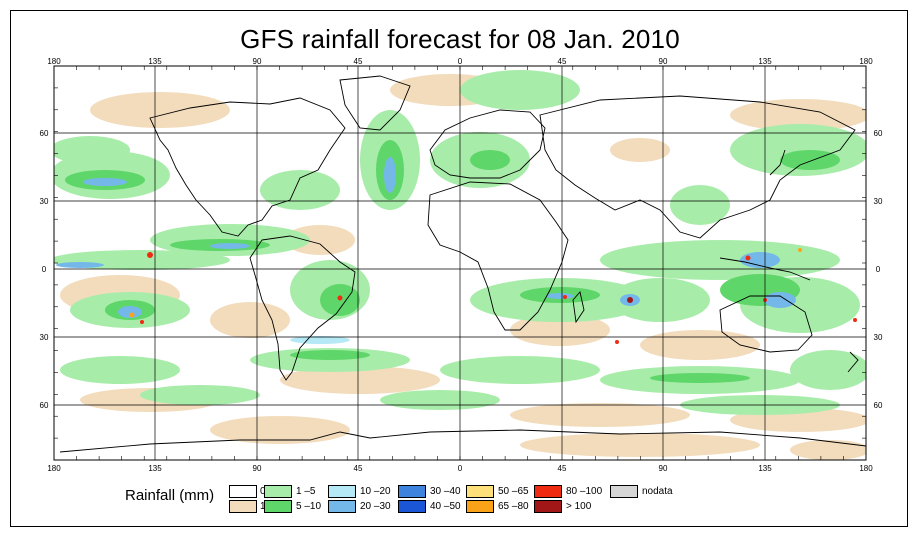 Image resolution: width=920 pixels, height=539 pixels. Describe the element at coordinates (170, 495) in the screenshot. I see `legend-title: Rainfall (mm)` at that location.